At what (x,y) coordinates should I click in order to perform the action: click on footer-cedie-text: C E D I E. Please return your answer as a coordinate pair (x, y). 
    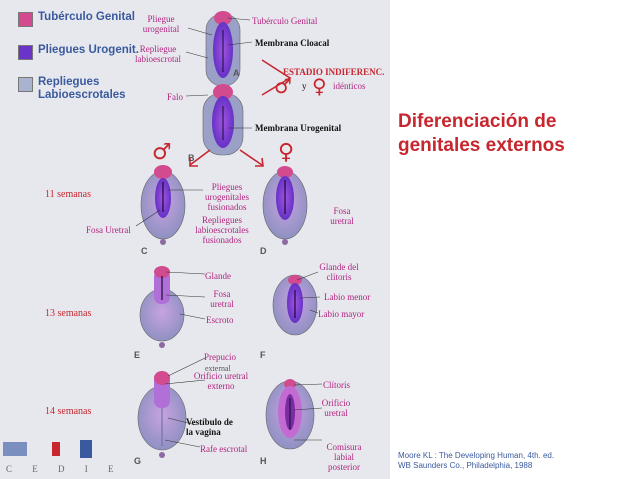
    Looking at the image, I should click on (64, 469).